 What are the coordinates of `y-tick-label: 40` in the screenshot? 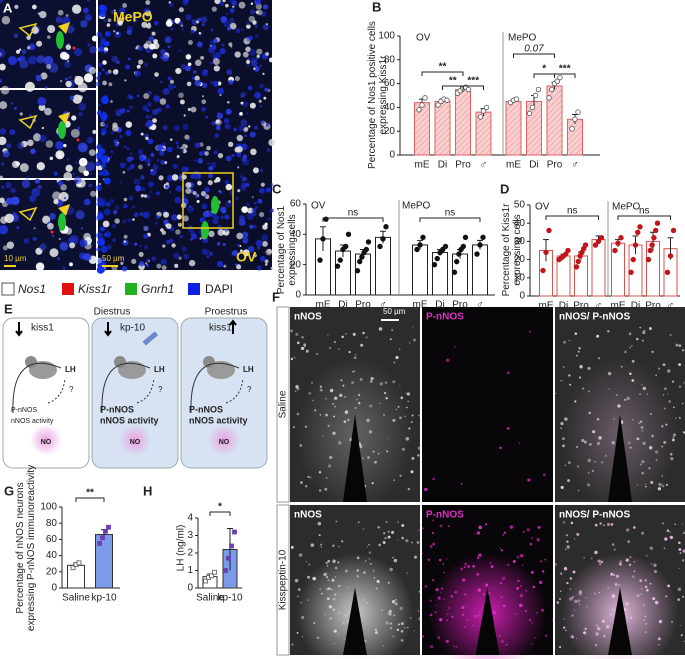 It's located at (296, 234).